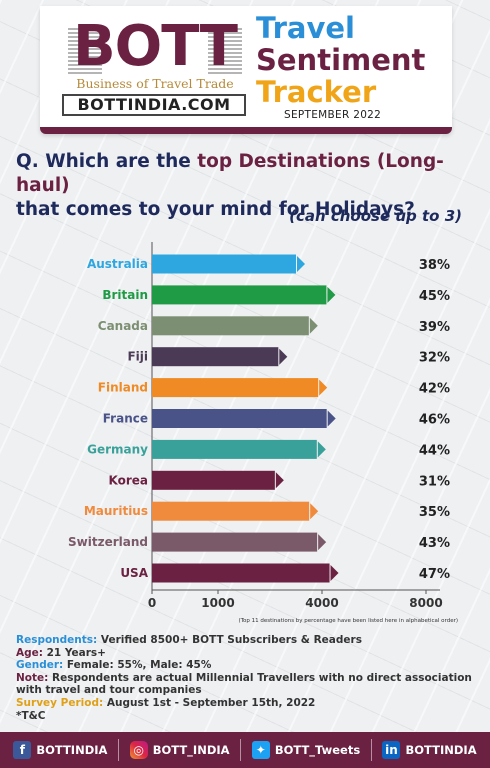 The image size is (490, 768). I want to click on category-label: USA, so click(134, 573).